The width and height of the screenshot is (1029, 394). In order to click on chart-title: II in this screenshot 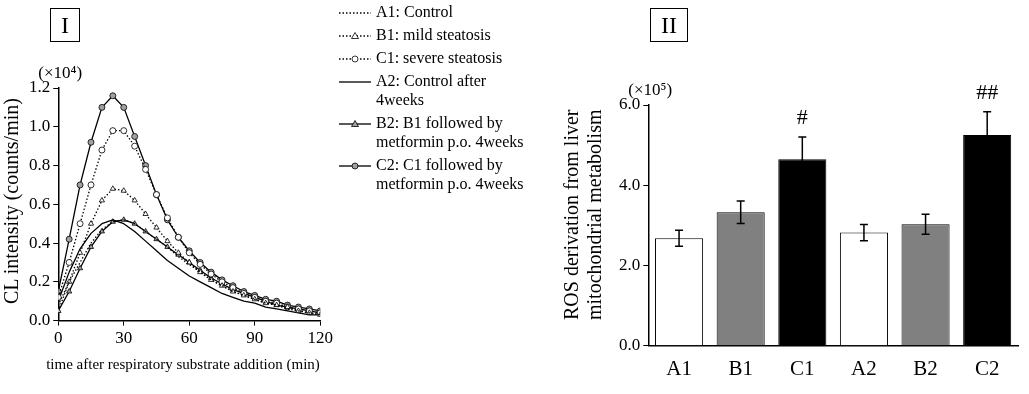, I will do `click(669, 25)`.